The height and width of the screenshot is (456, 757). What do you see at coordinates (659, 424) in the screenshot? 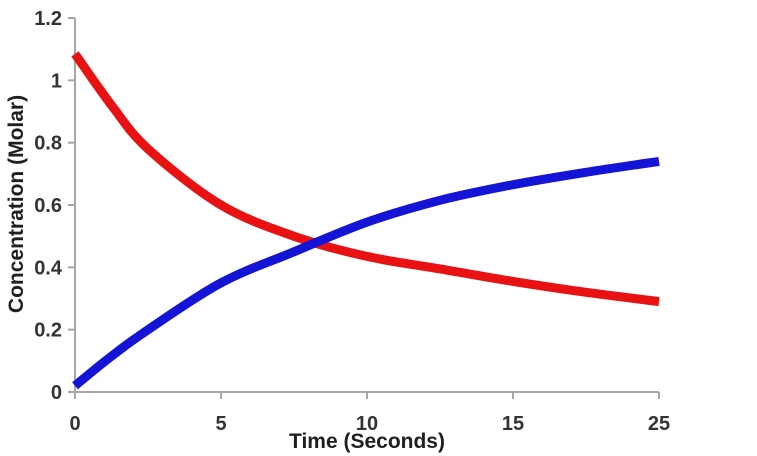
I see `x-tick-label: 25` at bounding box center [659, 424].